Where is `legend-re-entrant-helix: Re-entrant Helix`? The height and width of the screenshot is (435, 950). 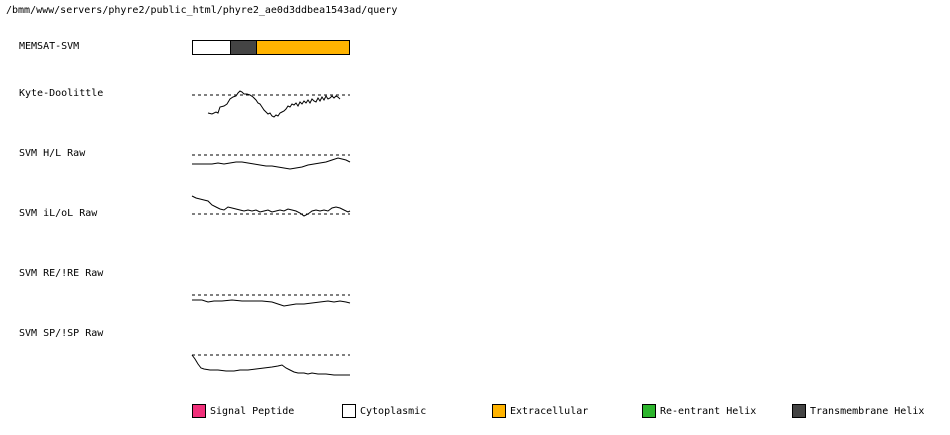
legend-re-entrant-helix: Re-entrant Helix is located at coordinates (699, 411).